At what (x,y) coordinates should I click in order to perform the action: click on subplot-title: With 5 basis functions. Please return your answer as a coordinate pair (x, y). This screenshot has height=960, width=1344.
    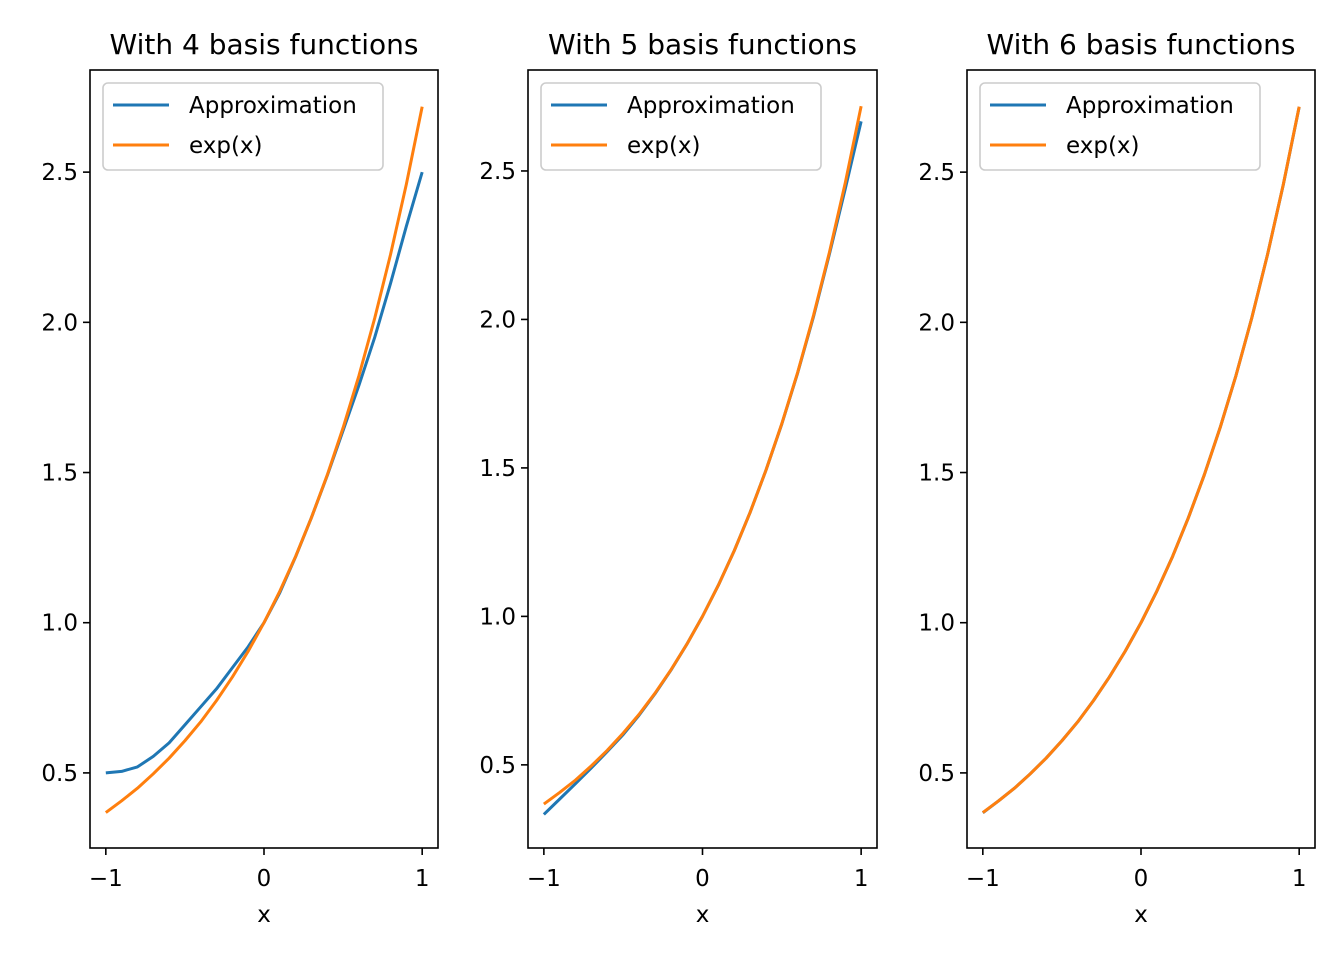
    Looking at the image, I should click on (702, 44).